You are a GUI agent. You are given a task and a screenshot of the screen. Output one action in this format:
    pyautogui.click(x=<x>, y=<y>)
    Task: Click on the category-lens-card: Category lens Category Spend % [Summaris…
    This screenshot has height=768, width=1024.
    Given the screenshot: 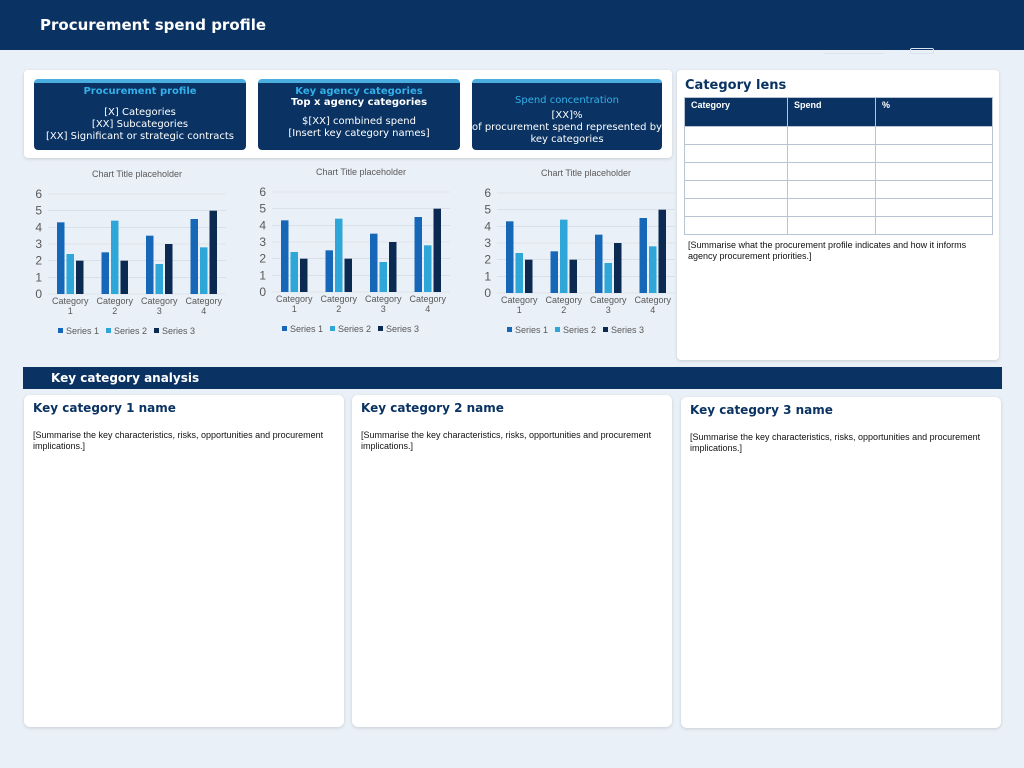 What is the action you would take?
    pyautogui.click(x=838, y=215)
    